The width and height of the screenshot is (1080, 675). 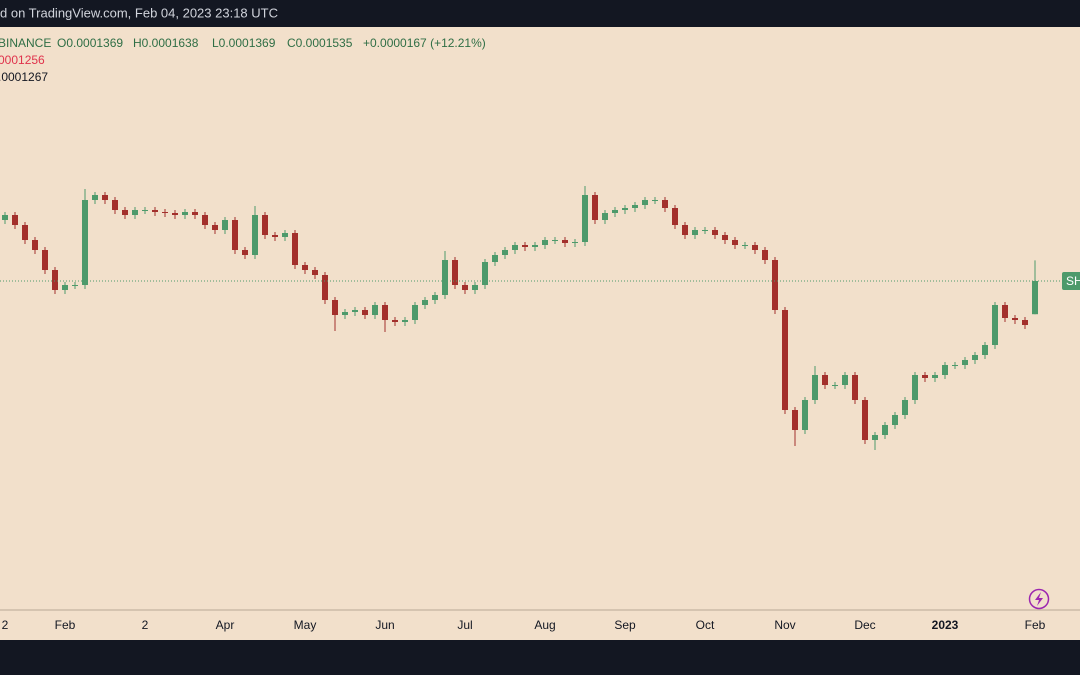 I want to click on legend-value: L0.0001369, so click(x=244, y=43).